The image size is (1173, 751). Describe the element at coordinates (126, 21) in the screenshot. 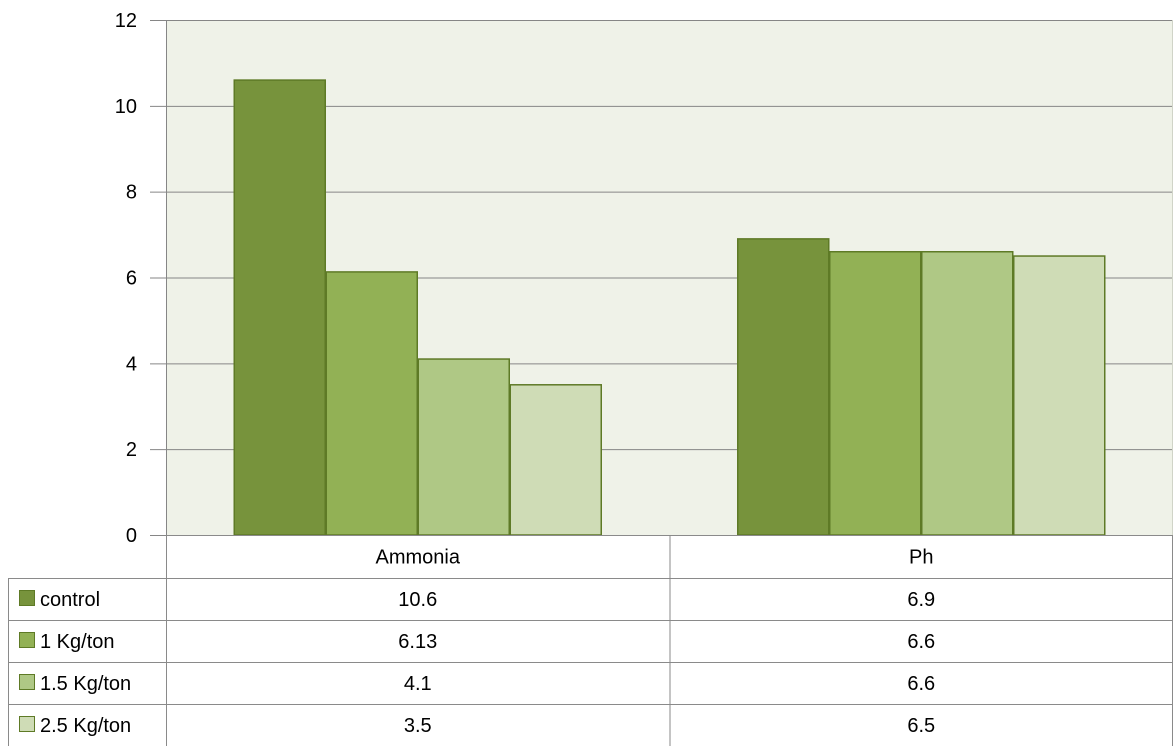

I see `y-tick-label: 12` at that location.